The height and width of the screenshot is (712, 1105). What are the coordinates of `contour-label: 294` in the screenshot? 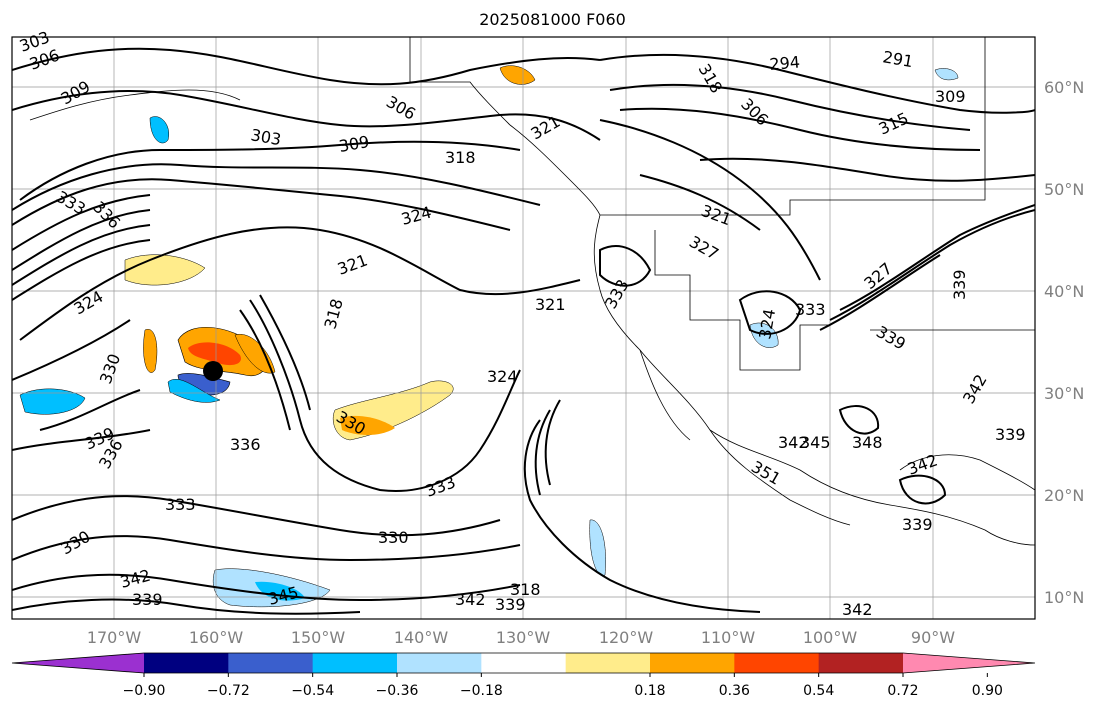 It's located at (785, 63).